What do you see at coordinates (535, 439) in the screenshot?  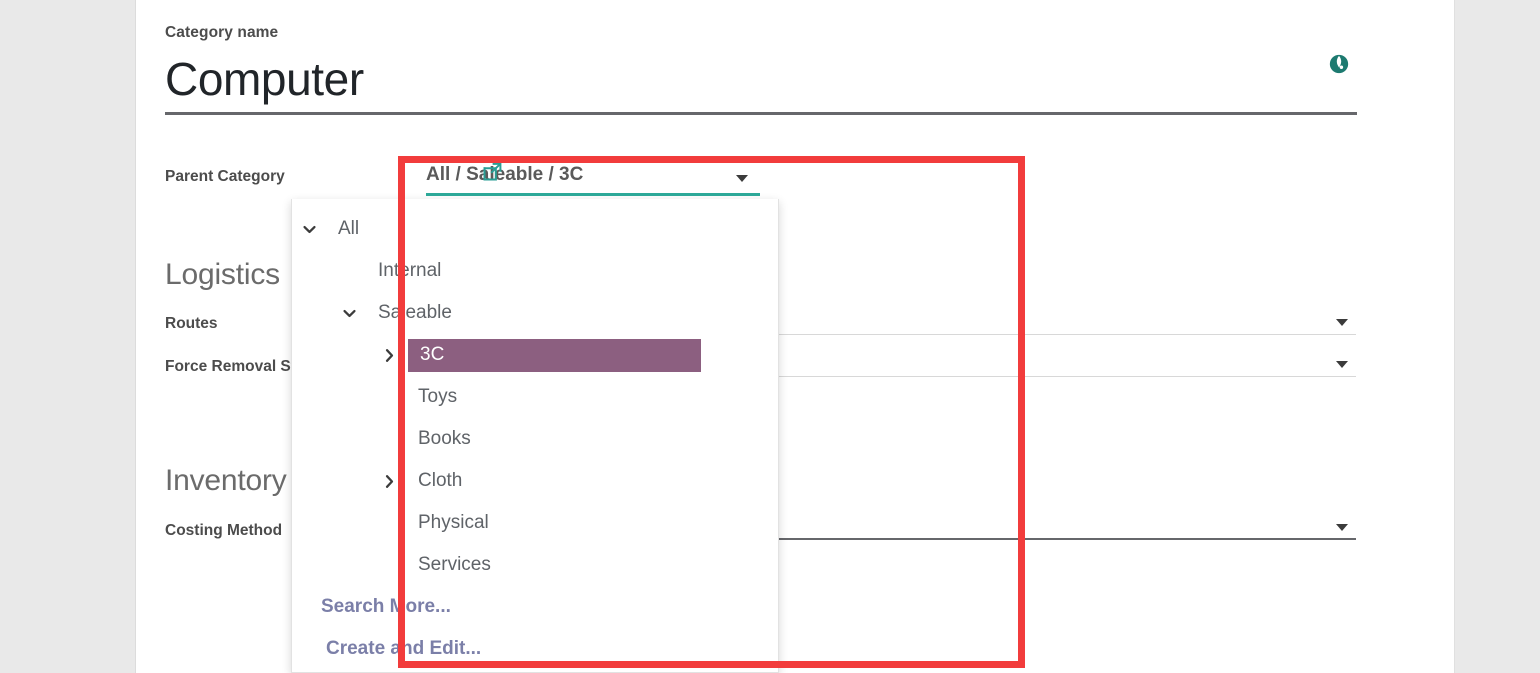 I see `dropdown-option: Books` at bounding box center [535, 439].